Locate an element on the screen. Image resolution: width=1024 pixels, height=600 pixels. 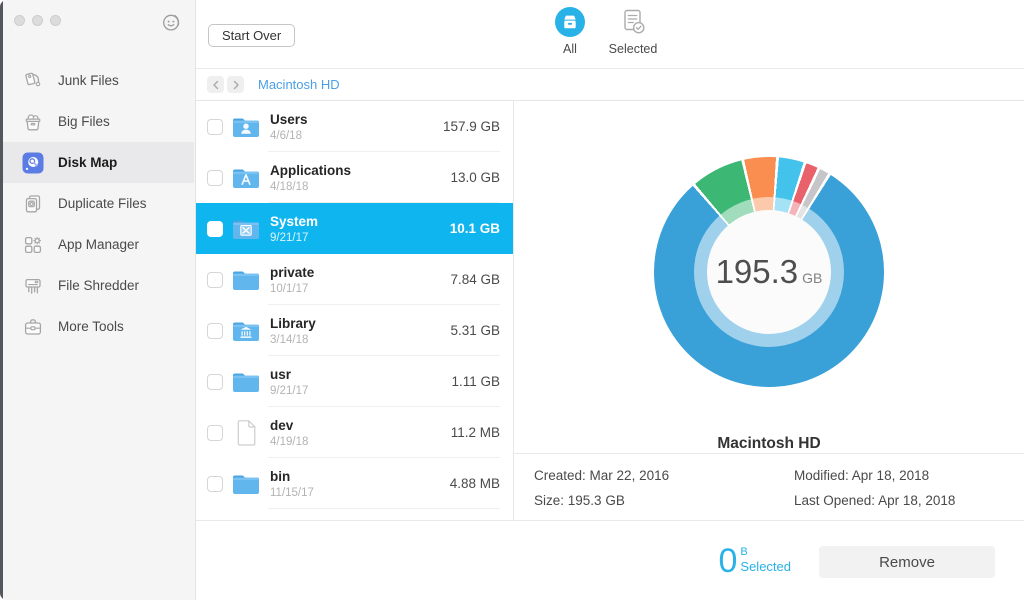
file-row-private: private 10/1/17 7.84 GB is located at coordinates (354, 279).